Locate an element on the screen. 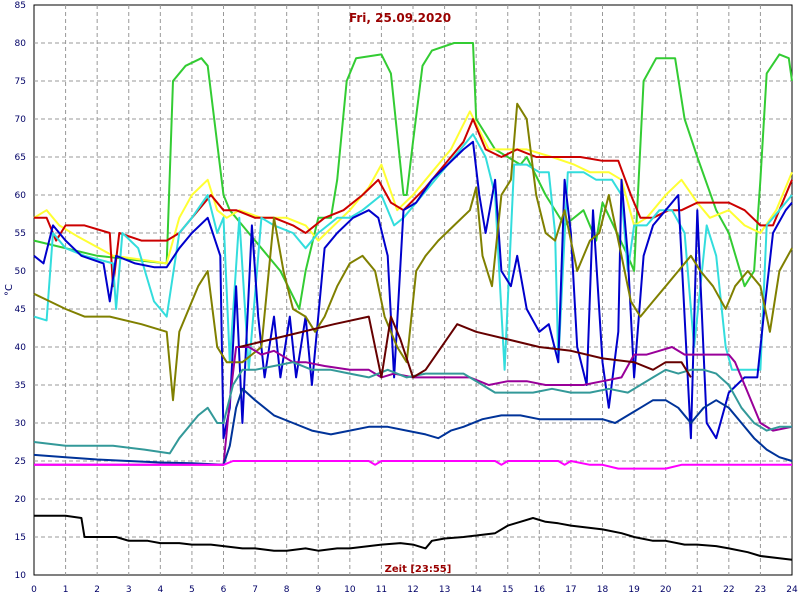  x-tick-label: 7 is located at coordinates (255, 590).